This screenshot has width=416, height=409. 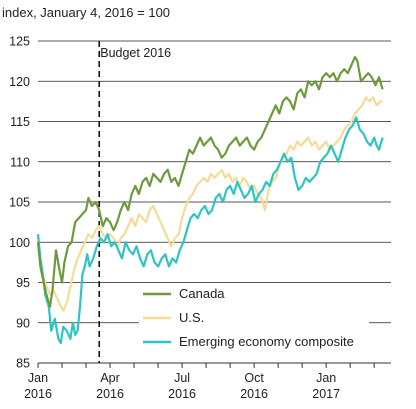 What do you see at coordinates (199, 382) in the screenshot?
I see `x-axis-ticks: Jan 2016 Apr 2016 Jul 2016 Oct 2016 Jan 2017` at bounding box center [199, 382].